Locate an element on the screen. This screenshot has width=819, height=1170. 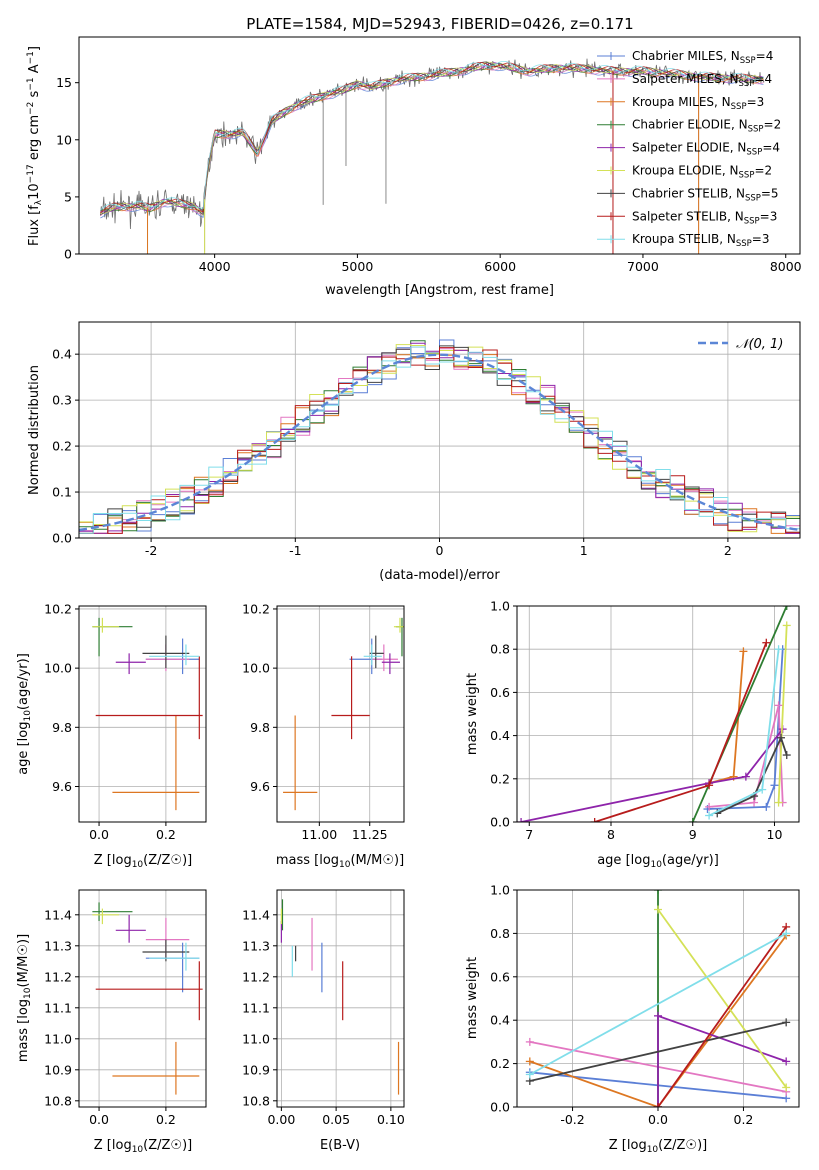
y-tick-label: 10.8 is located at coordinates (256, 1100).